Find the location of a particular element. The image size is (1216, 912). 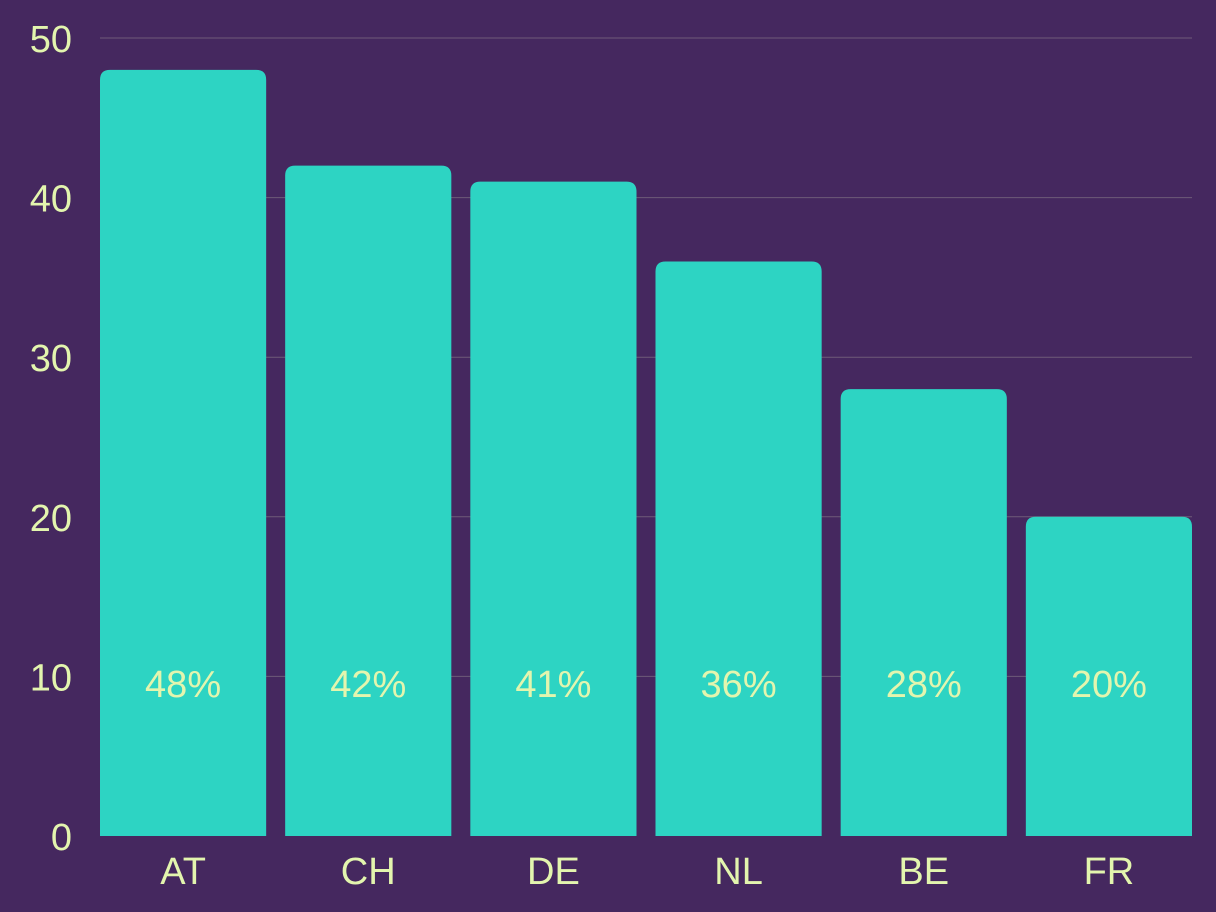

bar-de is located at coordinates (553, 508).